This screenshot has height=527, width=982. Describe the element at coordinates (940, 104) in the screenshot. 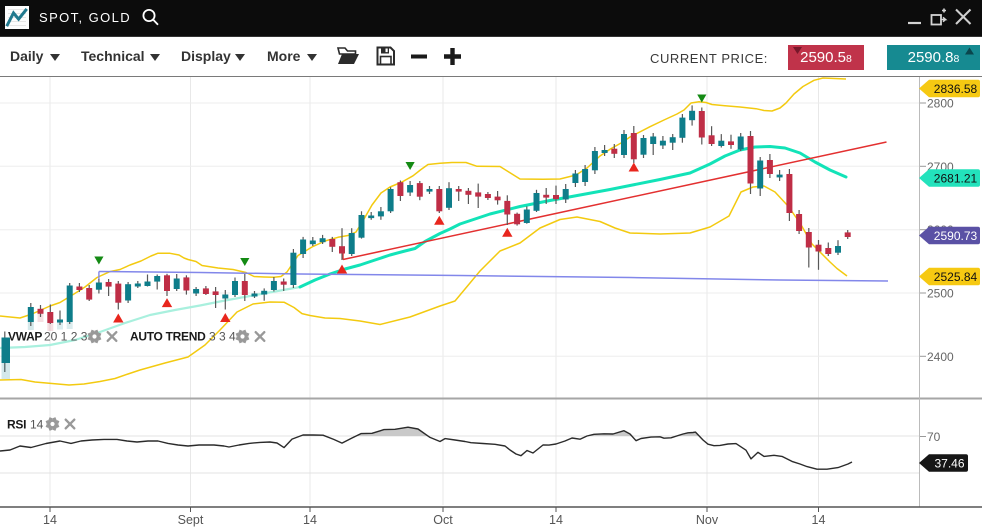

I see `svg-text: 2800` at that location.